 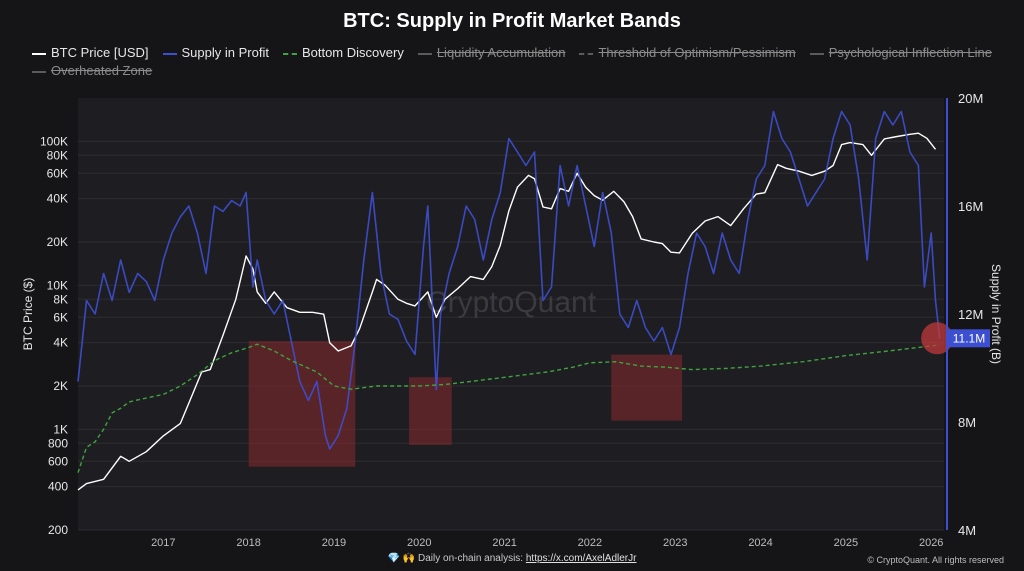 I want to click on current-value-badge, so click(x=969, y=338).